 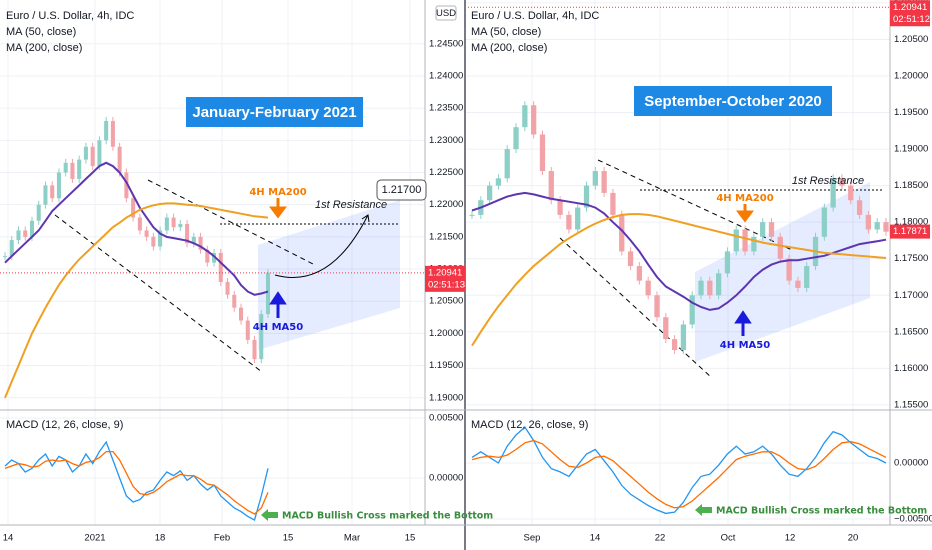 I want to click on price-label-bg, so click(x=910, y=13).